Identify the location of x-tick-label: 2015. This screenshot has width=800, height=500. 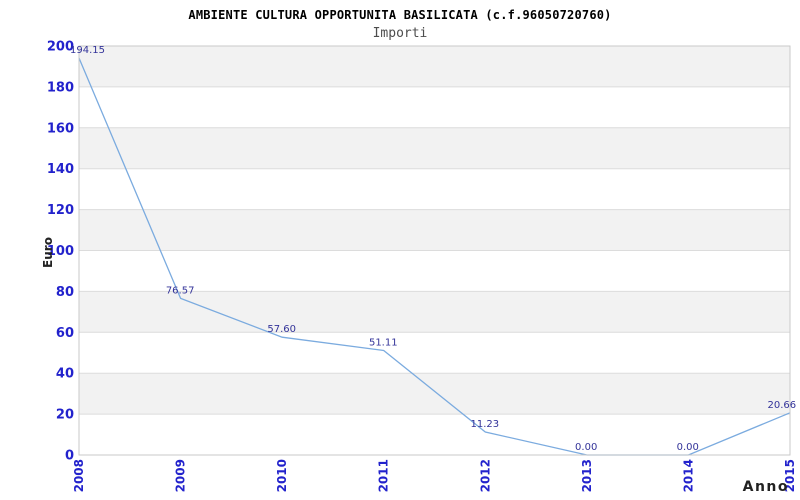
(790, 475).